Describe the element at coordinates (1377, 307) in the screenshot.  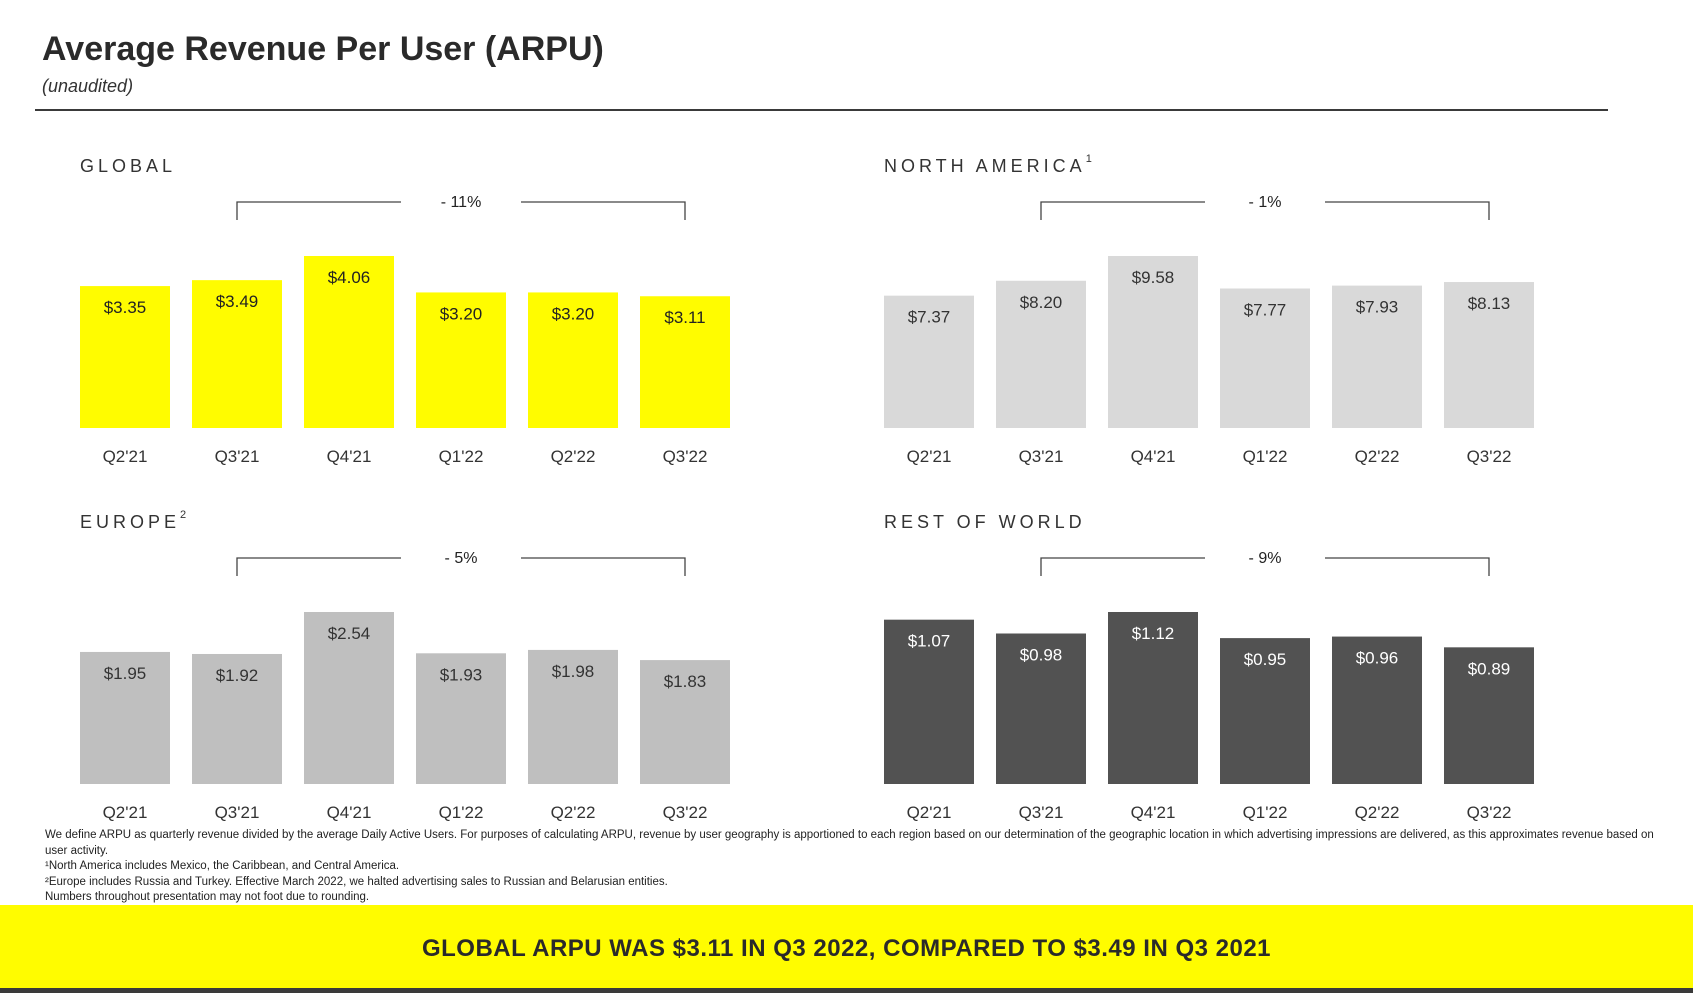
I see `bar-value-label: $7.93` at that location.